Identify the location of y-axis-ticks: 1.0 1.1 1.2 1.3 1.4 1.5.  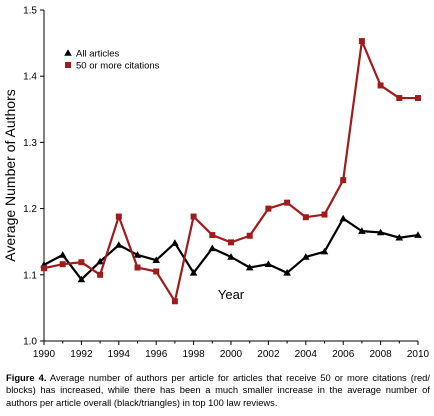
(33, 177).